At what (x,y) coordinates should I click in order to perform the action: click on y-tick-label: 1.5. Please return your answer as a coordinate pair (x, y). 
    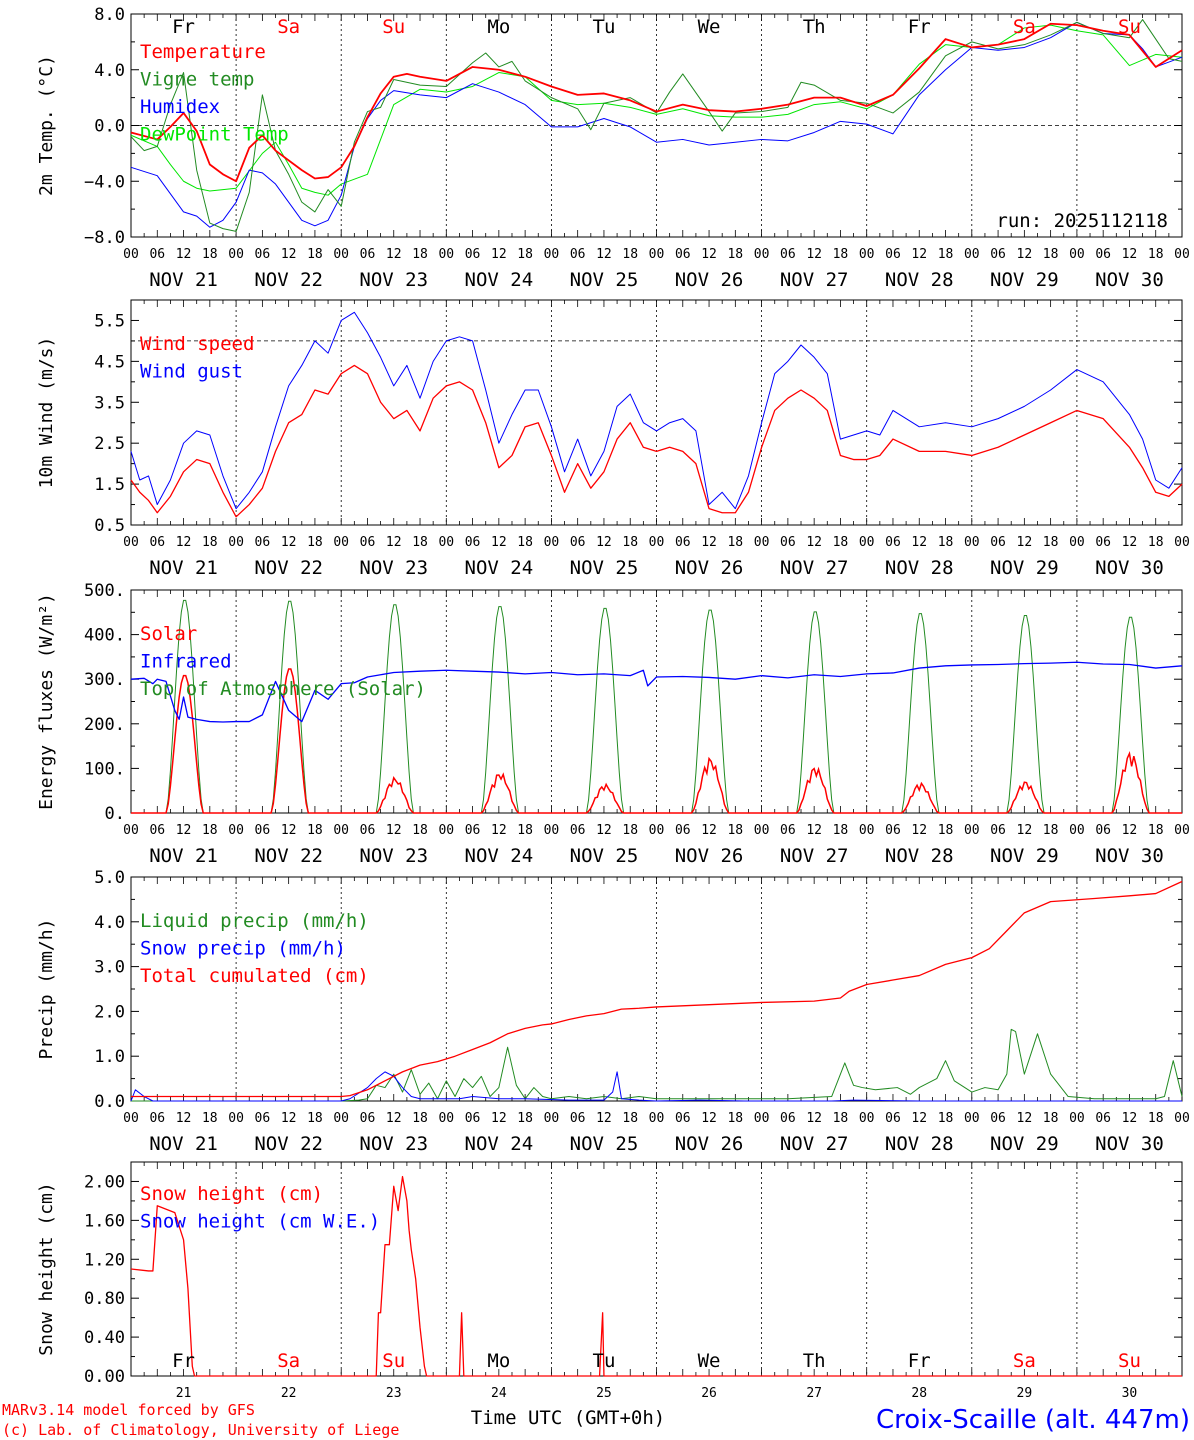
    Looking at the image, I should click on (109, 485).